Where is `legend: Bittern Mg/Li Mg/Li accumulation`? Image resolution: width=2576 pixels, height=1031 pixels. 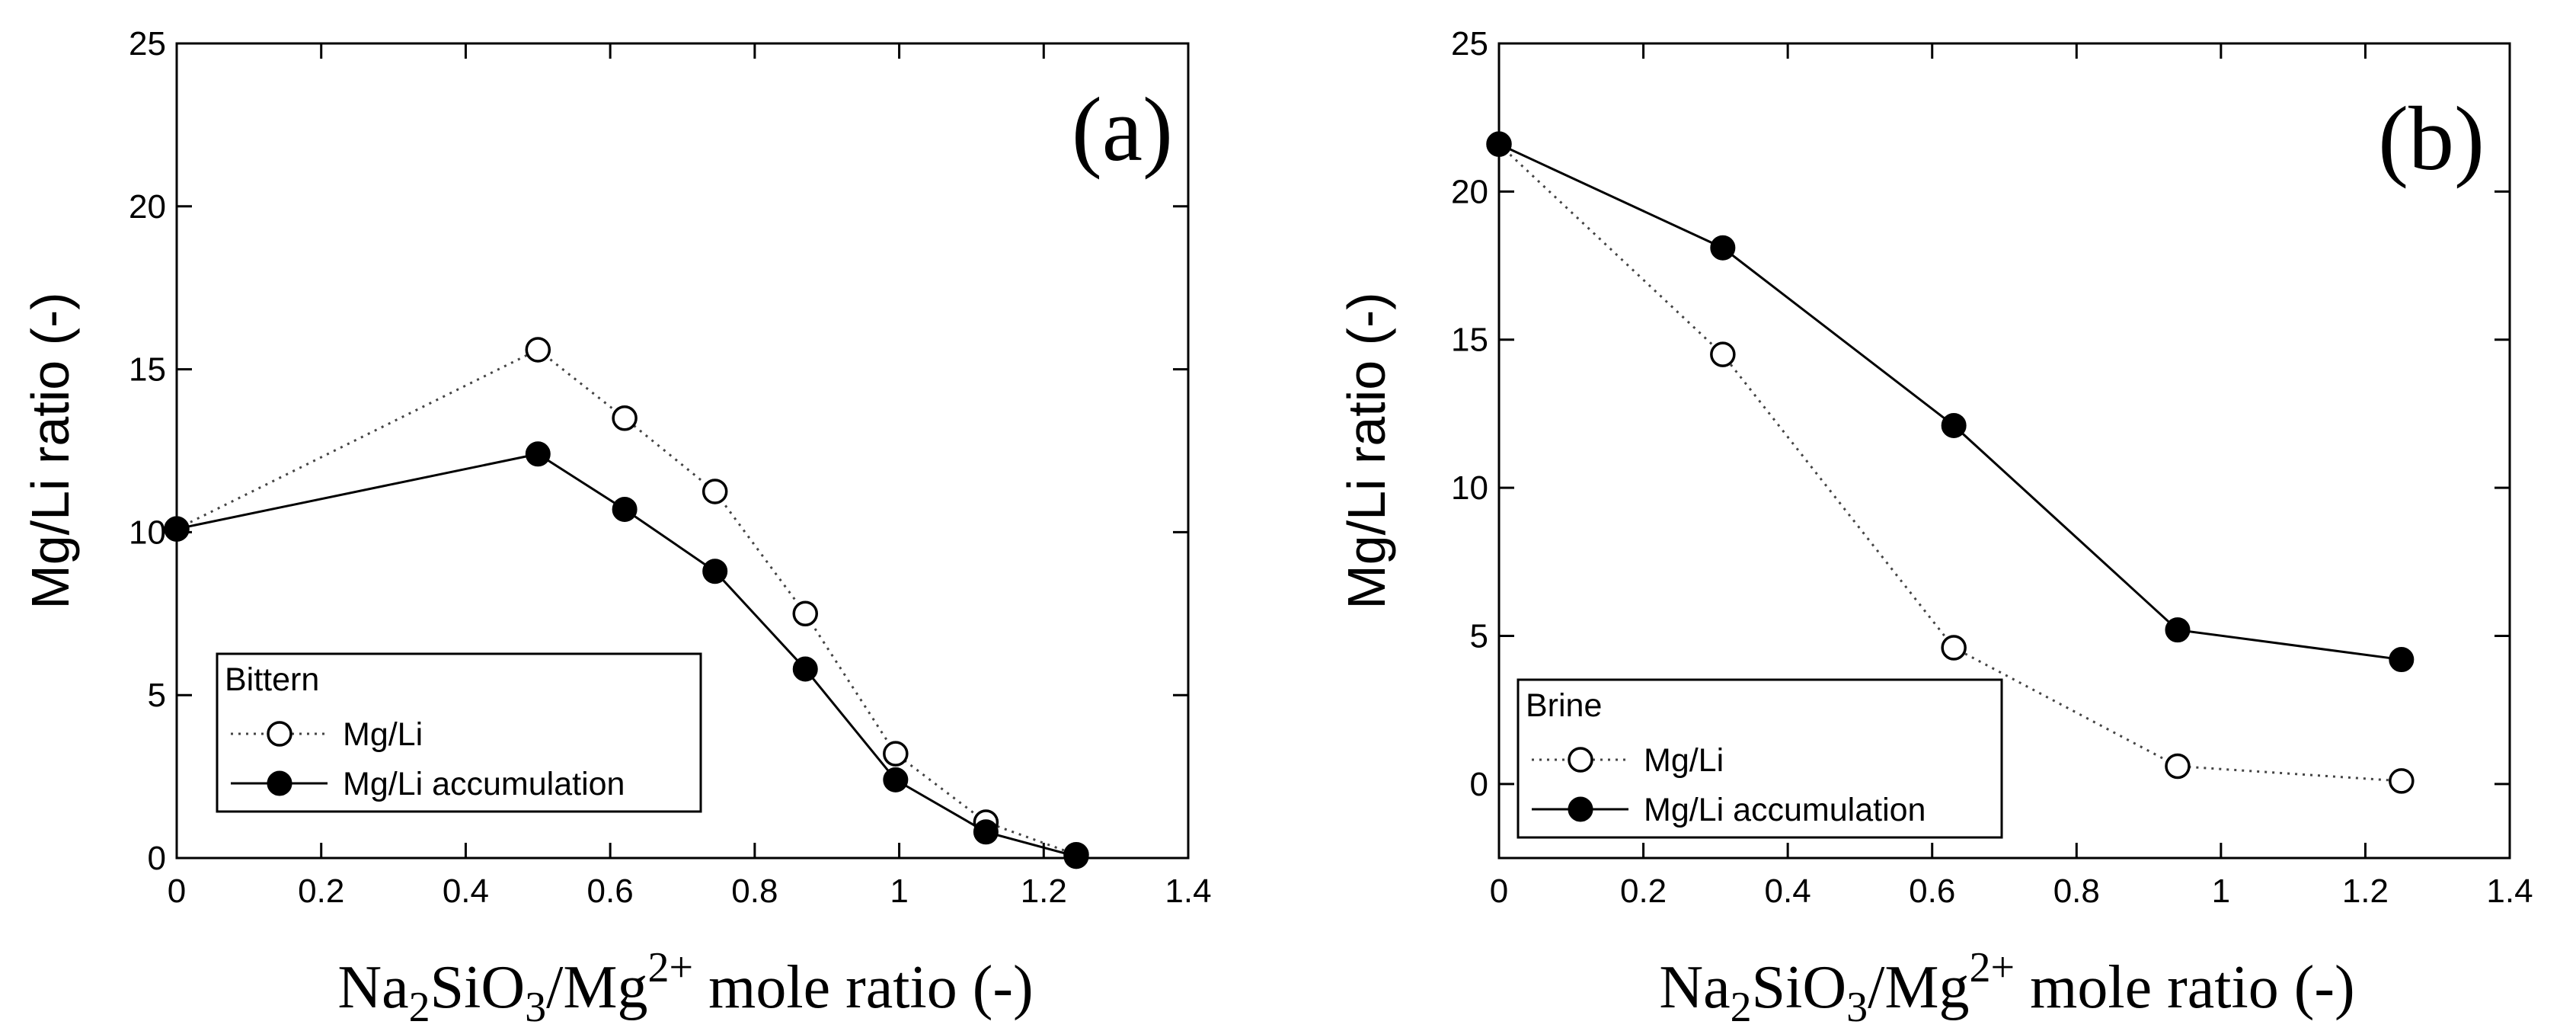 legend: Bittern Mg/Li Mg/Li accumulation is located at coordinates (459, 732).